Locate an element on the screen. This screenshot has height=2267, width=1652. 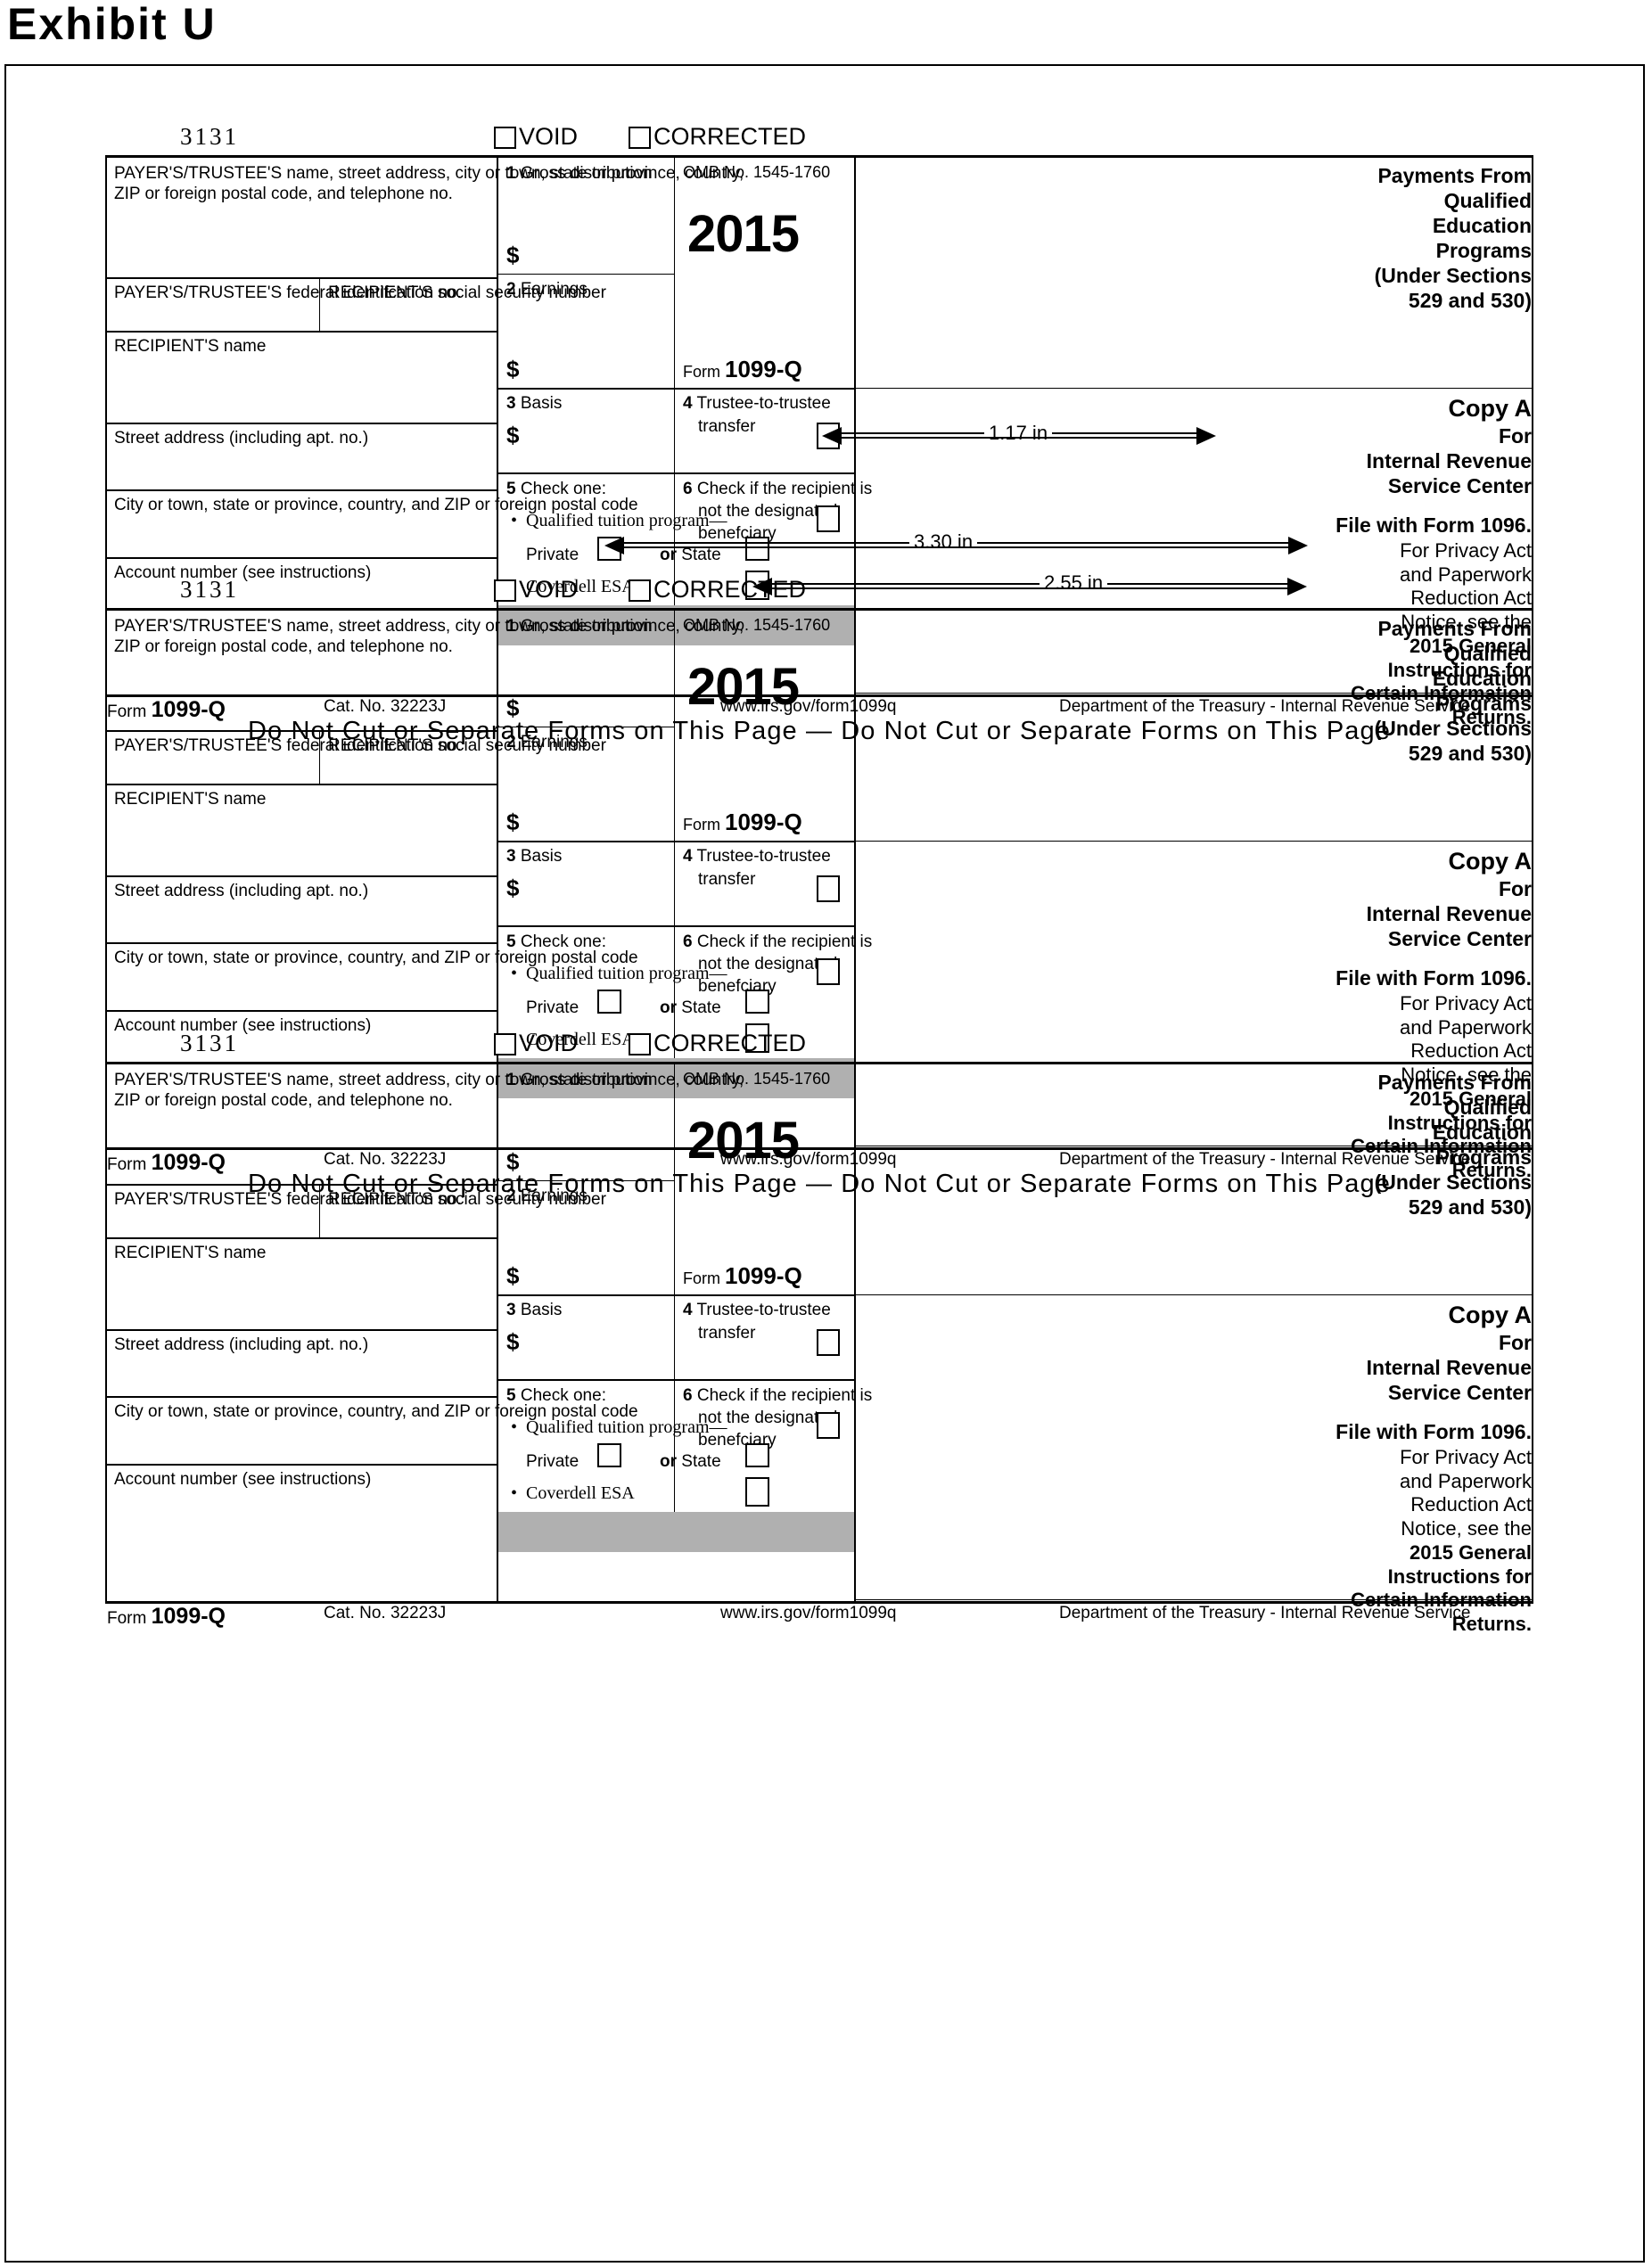
footer-form-number-3: 1099-Q is located at coordinates (188, 1616).